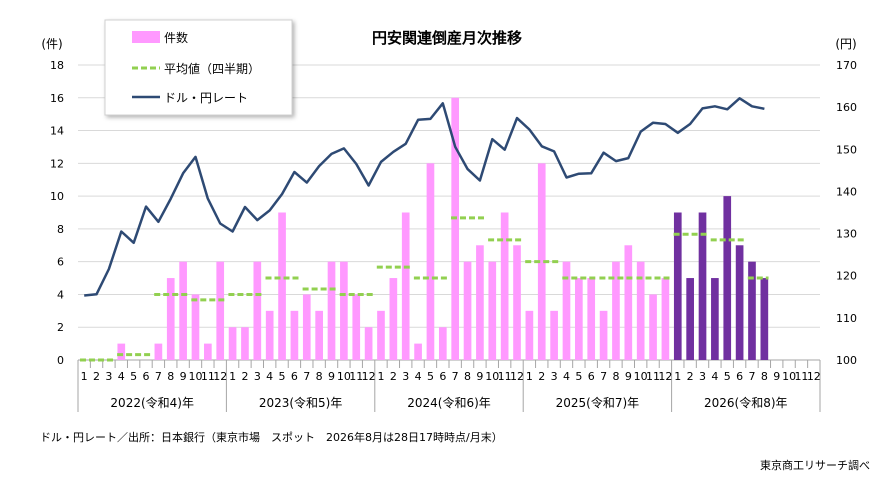 The width and height of the screenshot is (894, 489). Describe the element at coordinates (846, 276) in the screenshot. I see `right-tick-label: 120` at that location.